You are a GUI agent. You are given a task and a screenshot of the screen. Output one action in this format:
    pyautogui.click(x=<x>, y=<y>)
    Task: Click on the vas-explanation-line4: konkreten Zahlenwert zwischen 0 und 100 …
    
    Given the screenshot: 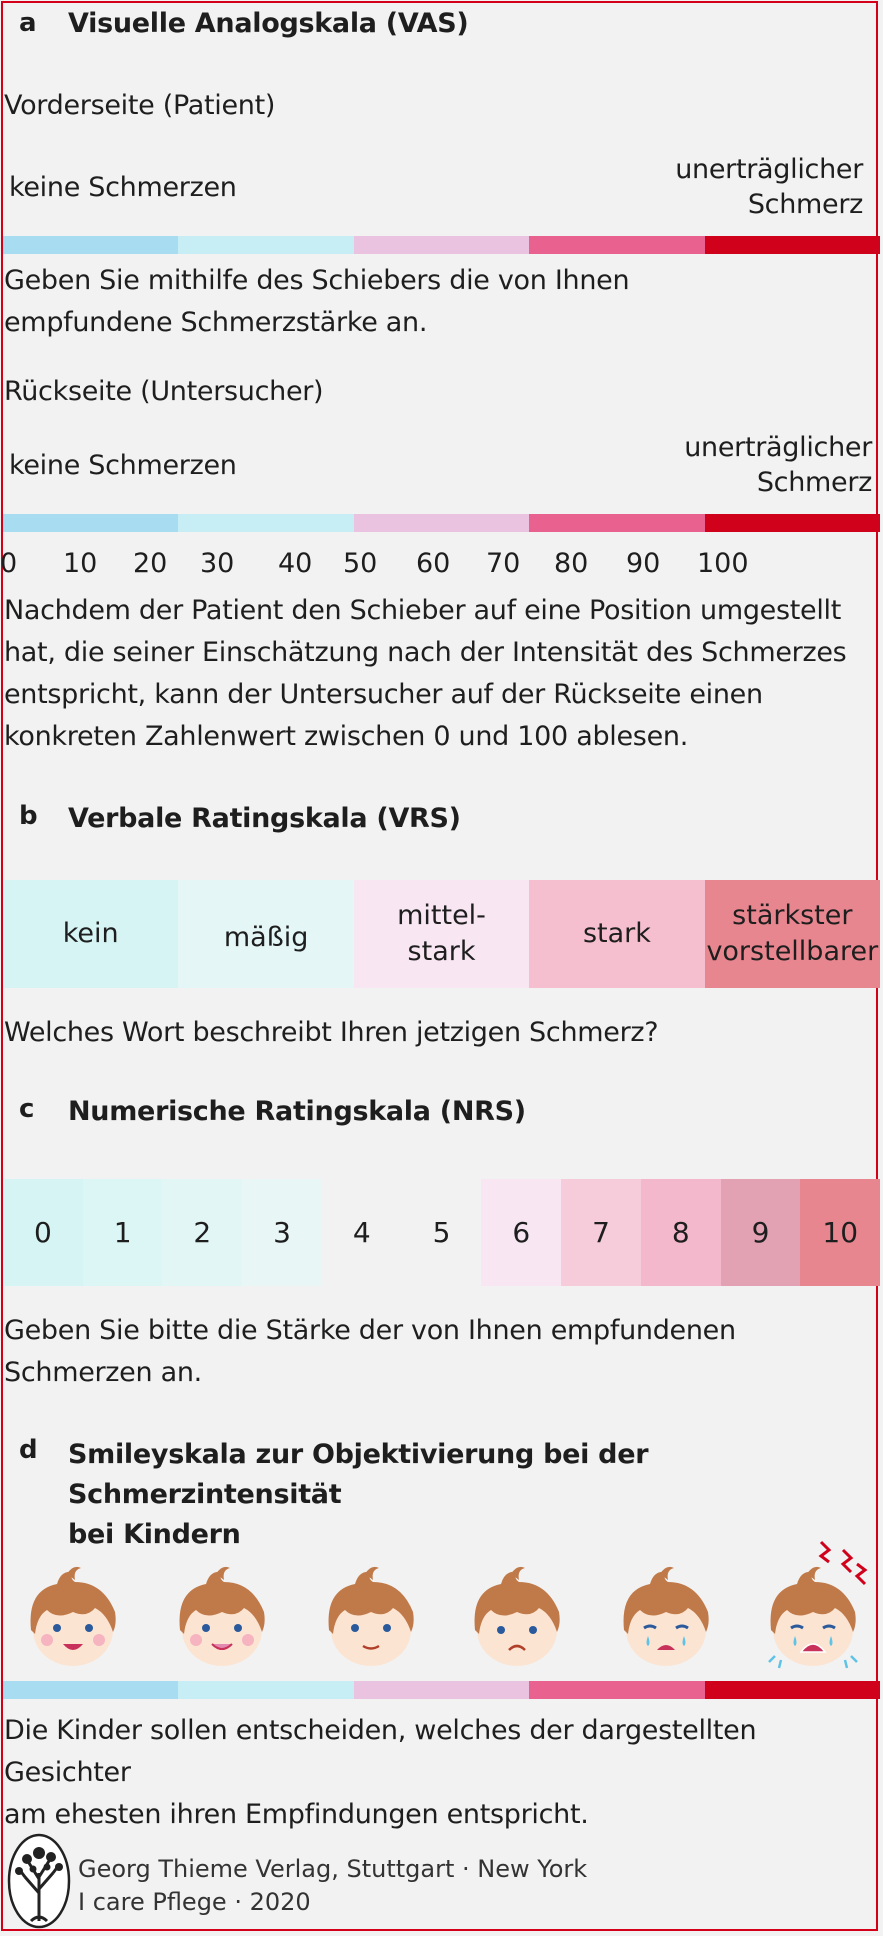 What is the action you would take?
    pyautogui.click(x=346, y=736)
    